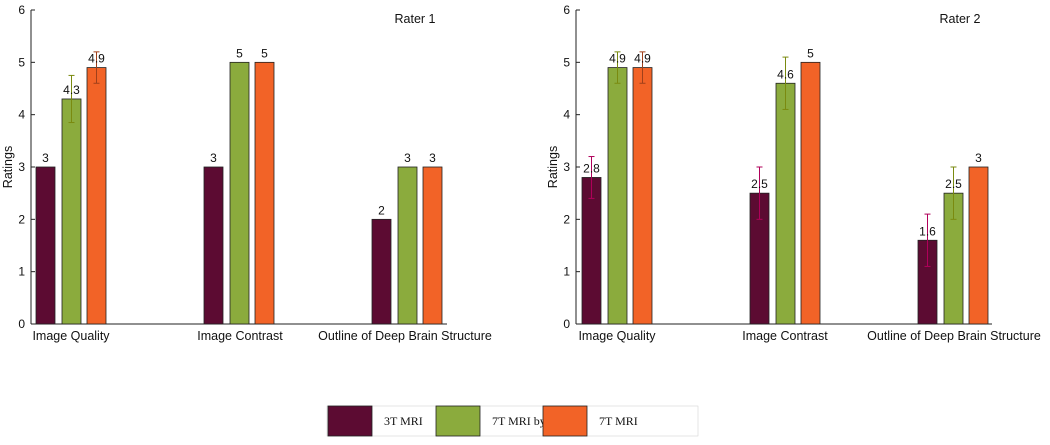 The width and height of the screenshot is (1050, 445). I want to click on legend-label: 3T MRI, so click(403, 421).